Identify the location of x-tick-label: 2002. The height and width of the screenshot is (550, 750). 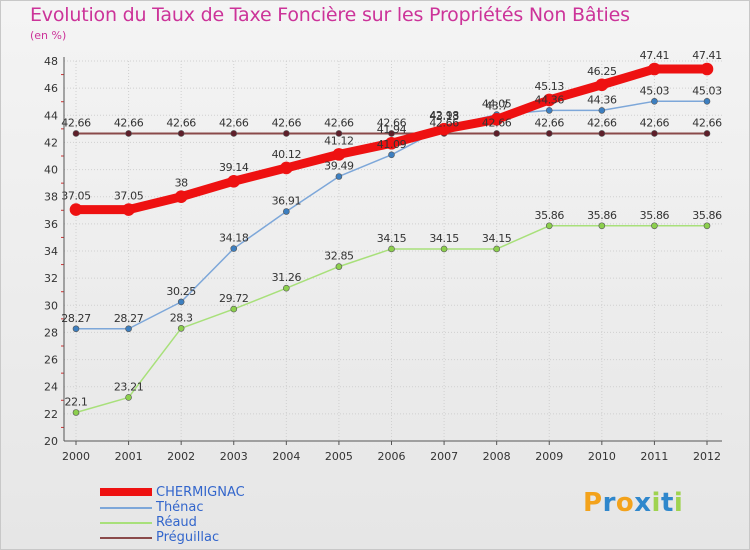
(181, 456).